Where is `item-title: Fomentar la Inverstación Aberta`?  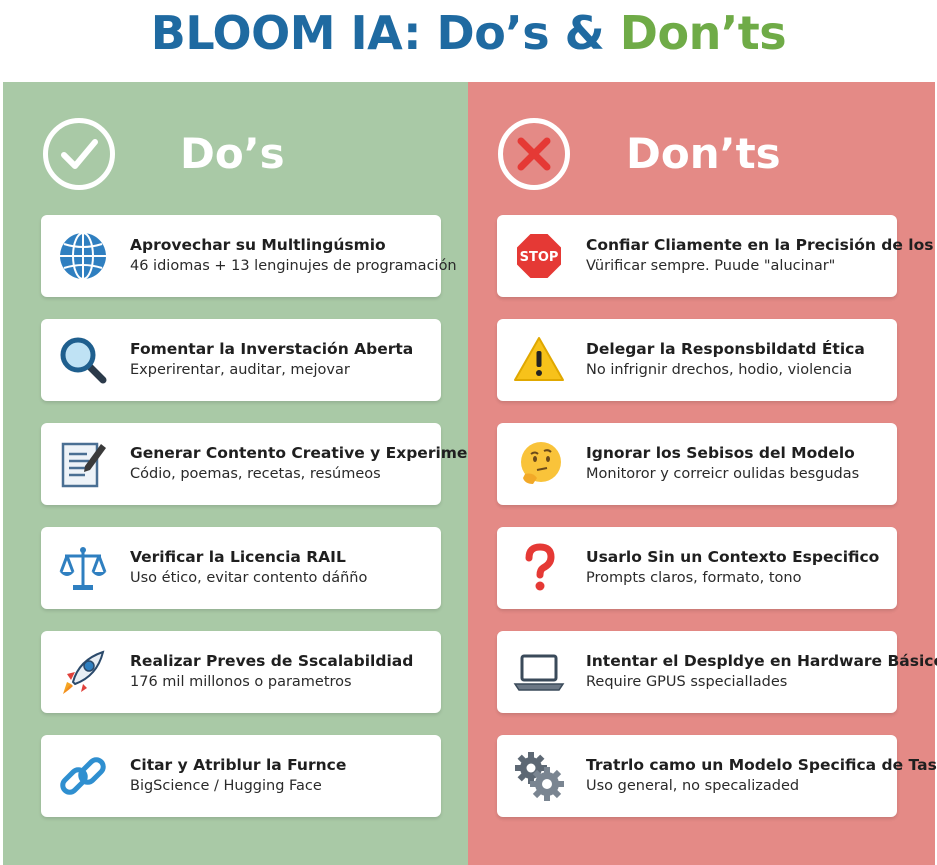 item-title: Fomentar la Inverstación Aberta is located at coordinates (272, 349).